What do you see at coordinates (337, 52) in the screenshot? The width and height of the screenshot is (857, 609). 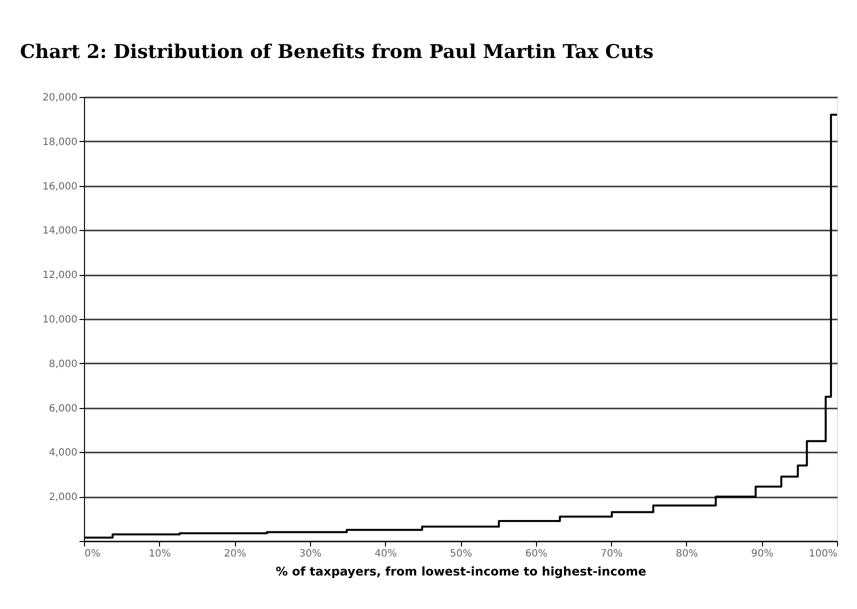 I see `chart-title: Chart 2: Distribution of Benefits from Paul Martin Tax Cuts` at bounding box center [337, 52].